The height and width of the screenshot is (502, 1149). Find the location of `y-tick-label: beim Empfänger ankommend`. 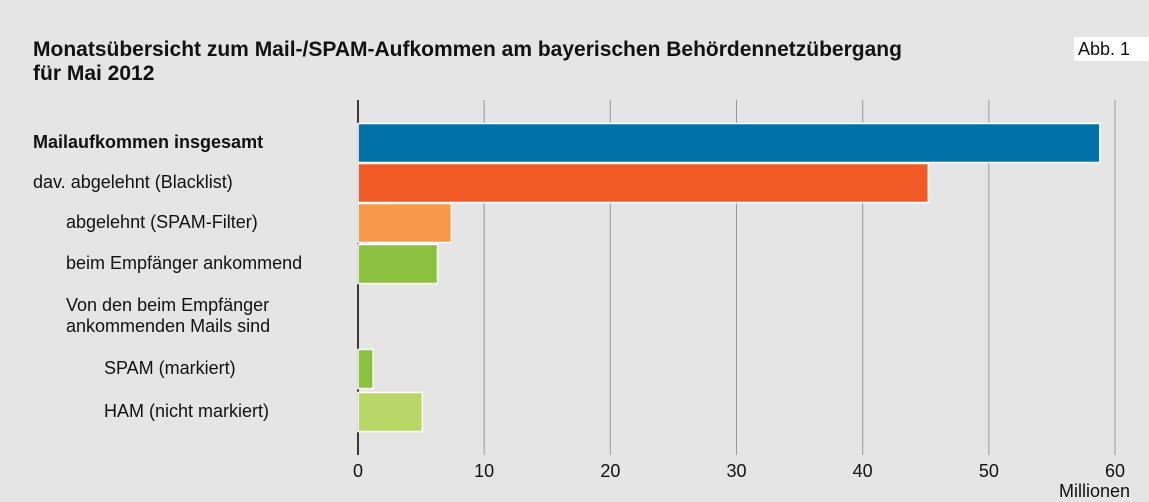

y-tick-label: beim Empfänger ankommend is located at coordinates (184, 263).